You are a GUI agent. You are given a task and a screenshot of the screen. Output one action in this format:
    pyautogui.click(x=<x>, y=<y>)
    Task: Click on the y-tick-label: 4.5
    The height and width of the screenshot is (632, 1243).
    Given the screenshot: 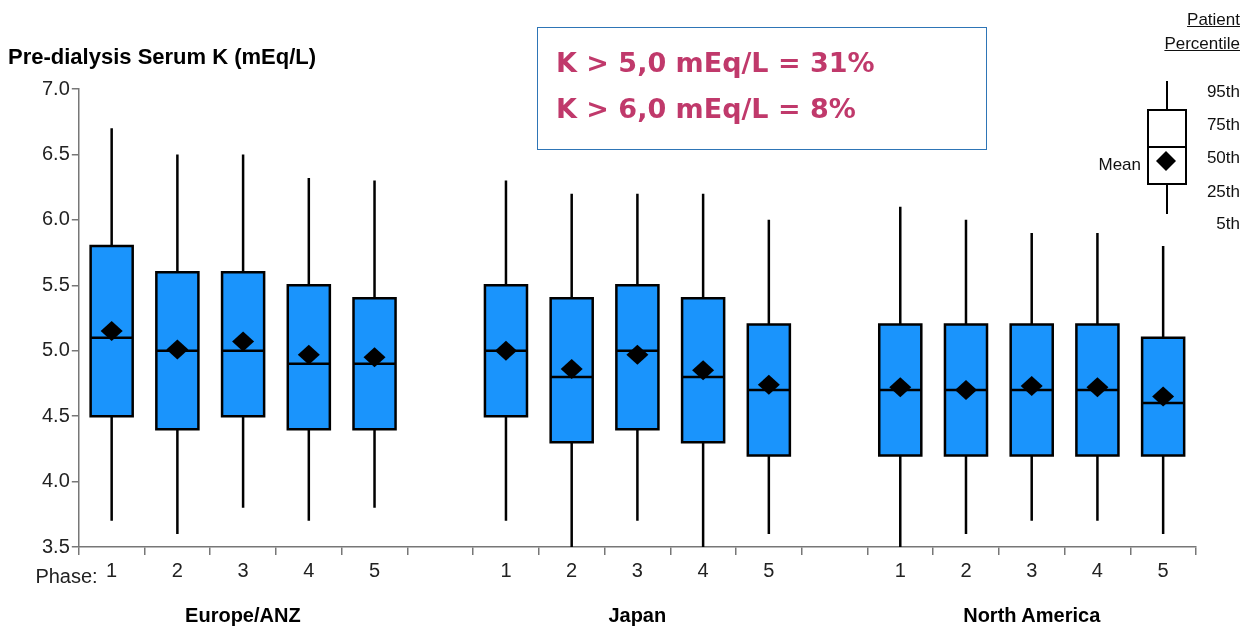 What is the action you would take?
    pyautogui.click(x=55, y=414)
    